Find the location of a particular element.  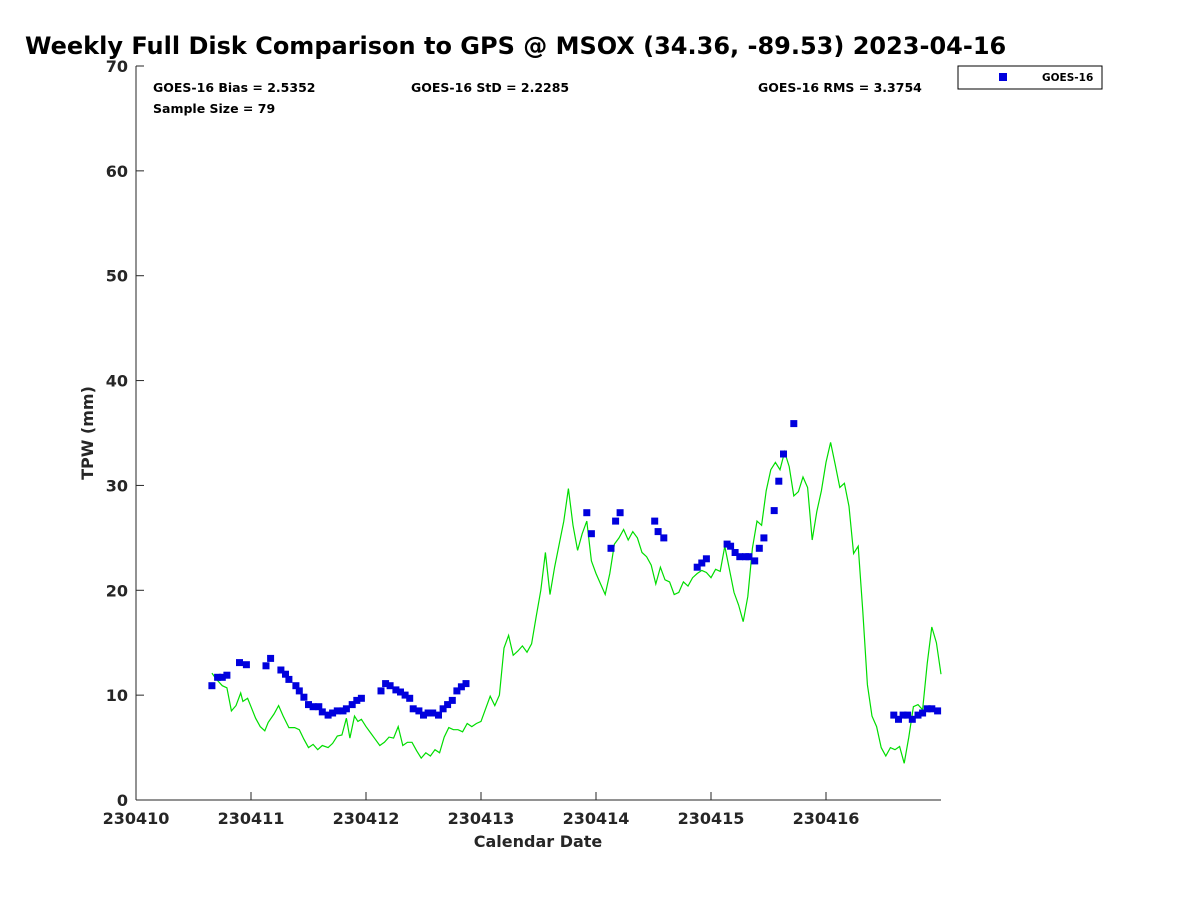

y-tick-label: 0 is located at coordinates (122, 800).